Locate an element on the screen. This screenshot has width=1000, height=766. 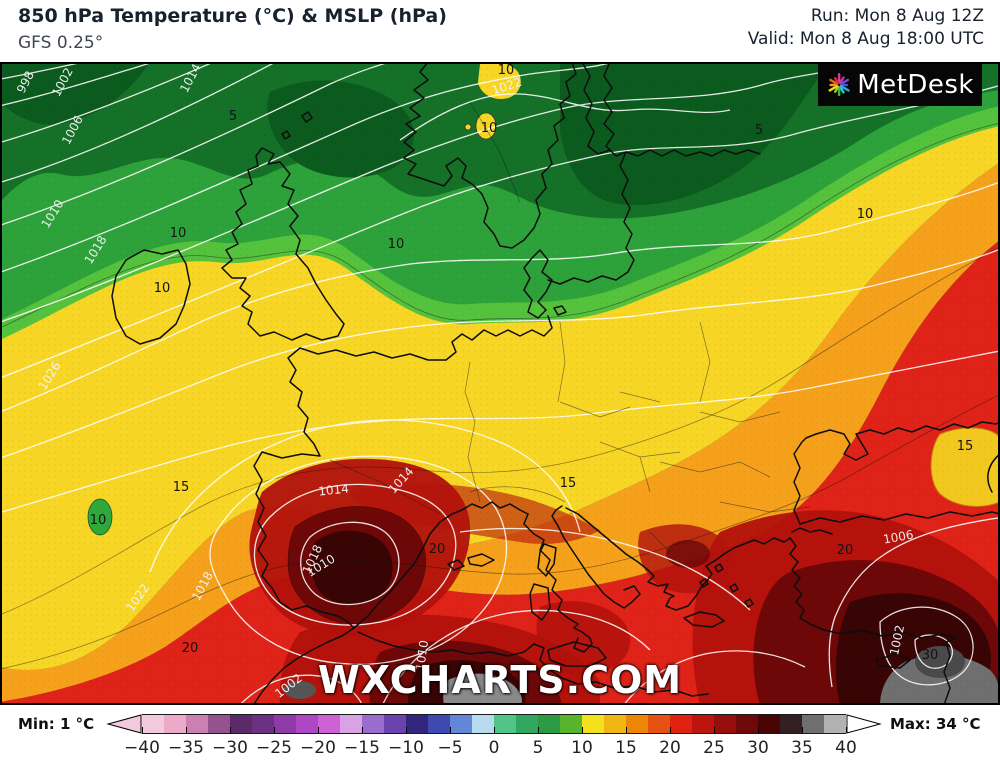
model-label: GFS 0.25° is located at coordinates (61, 43).